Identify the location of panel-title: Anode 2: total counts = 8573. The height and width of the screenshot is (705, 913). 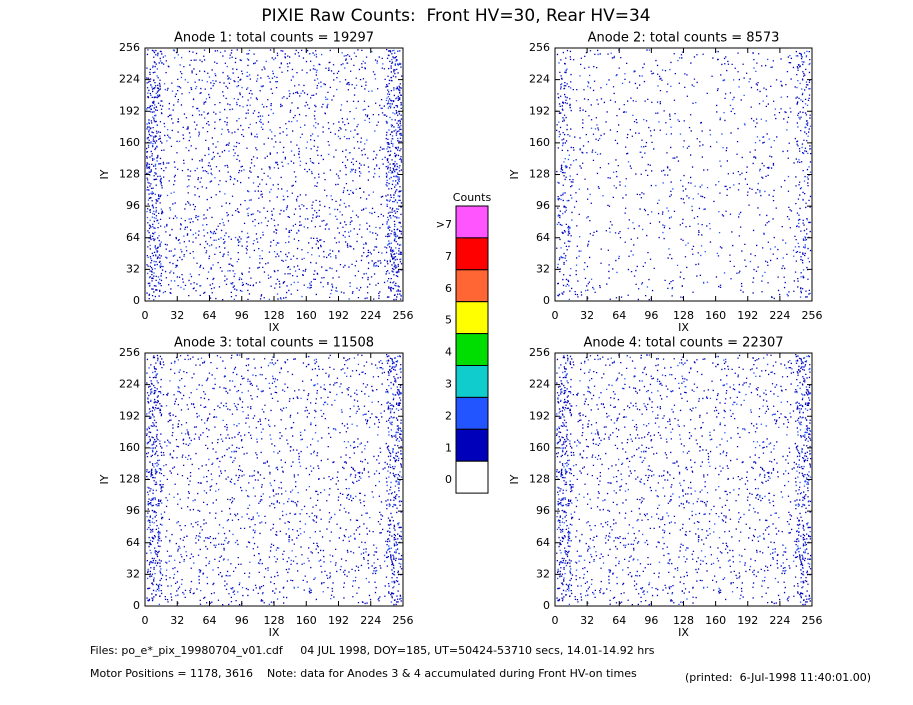
(684, 38).